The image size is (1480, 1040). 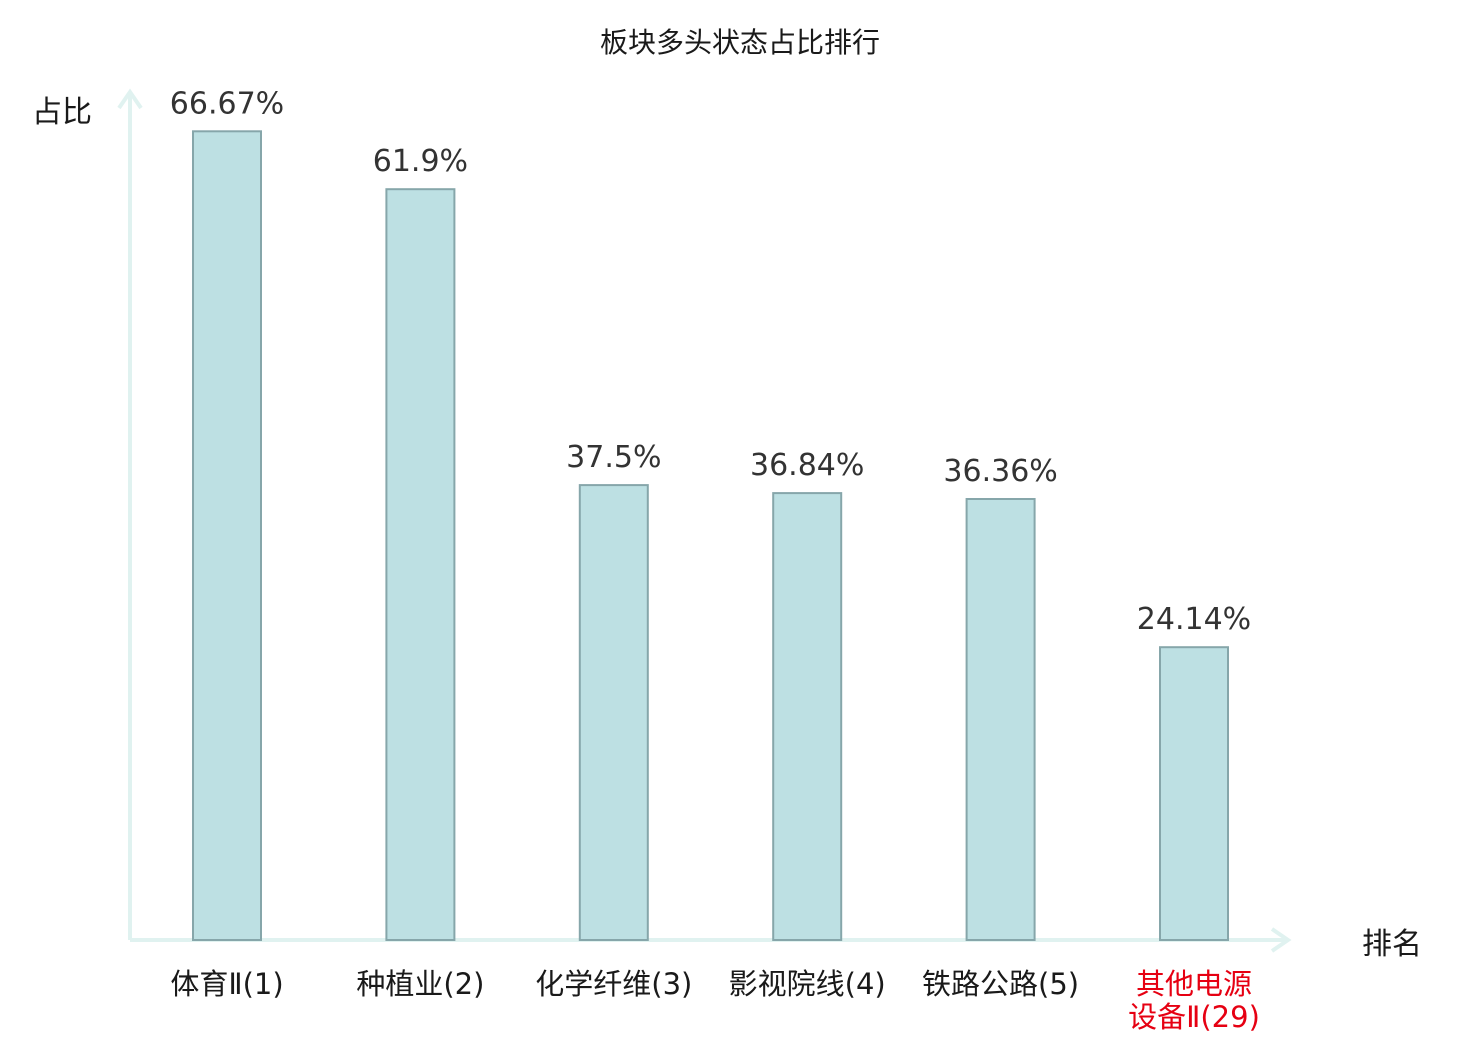 I want to click on category-label-line: 设备Ⅱ(29), so click(x=1194, y=1017).